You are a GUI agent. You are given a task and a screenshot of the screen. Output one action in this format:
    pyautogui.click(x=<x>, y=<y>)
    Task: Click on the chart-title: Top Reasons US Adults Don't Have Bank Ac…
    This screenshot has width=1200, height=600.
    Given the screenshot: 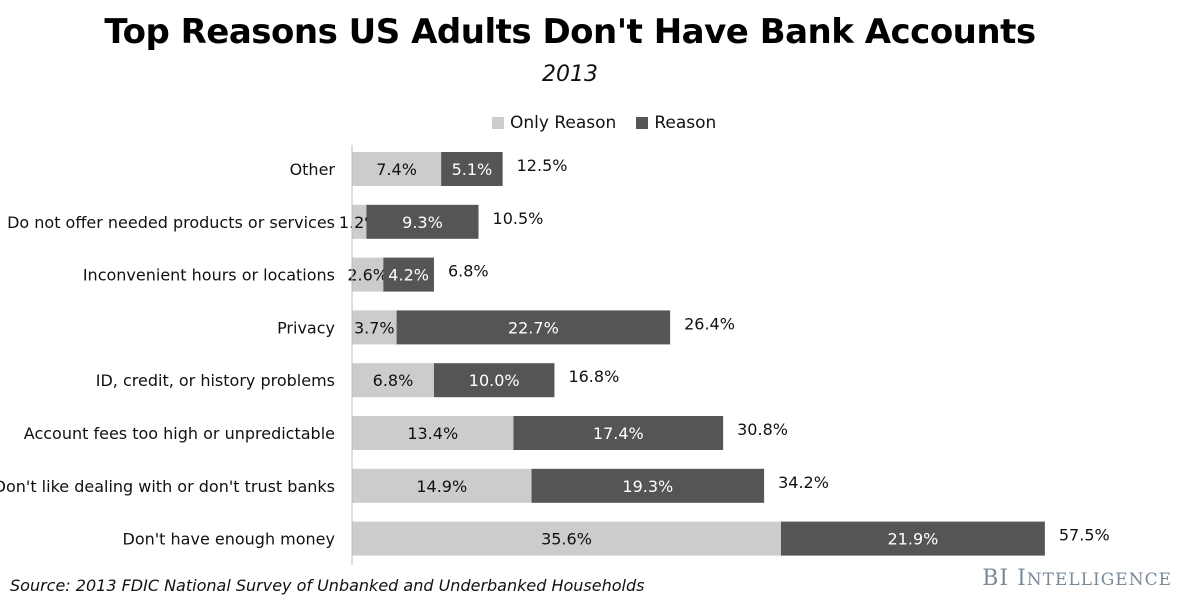 What is the action you would take?
    pyautogui.click(x=570, y=32)
    